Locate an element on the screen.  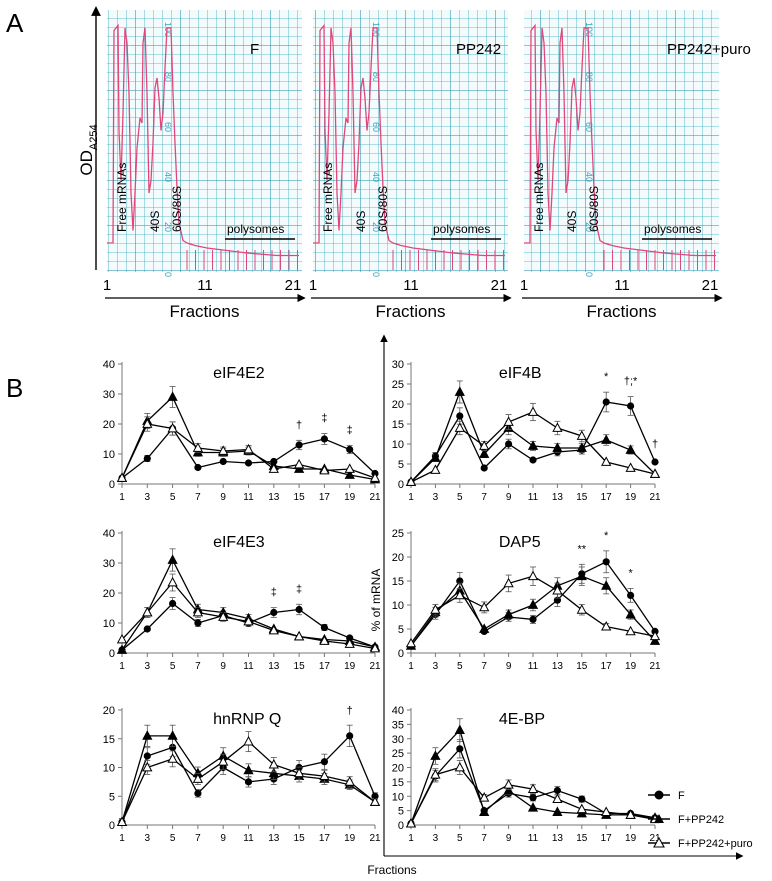
label-40s: 40S is located at coordinates (572, 221).